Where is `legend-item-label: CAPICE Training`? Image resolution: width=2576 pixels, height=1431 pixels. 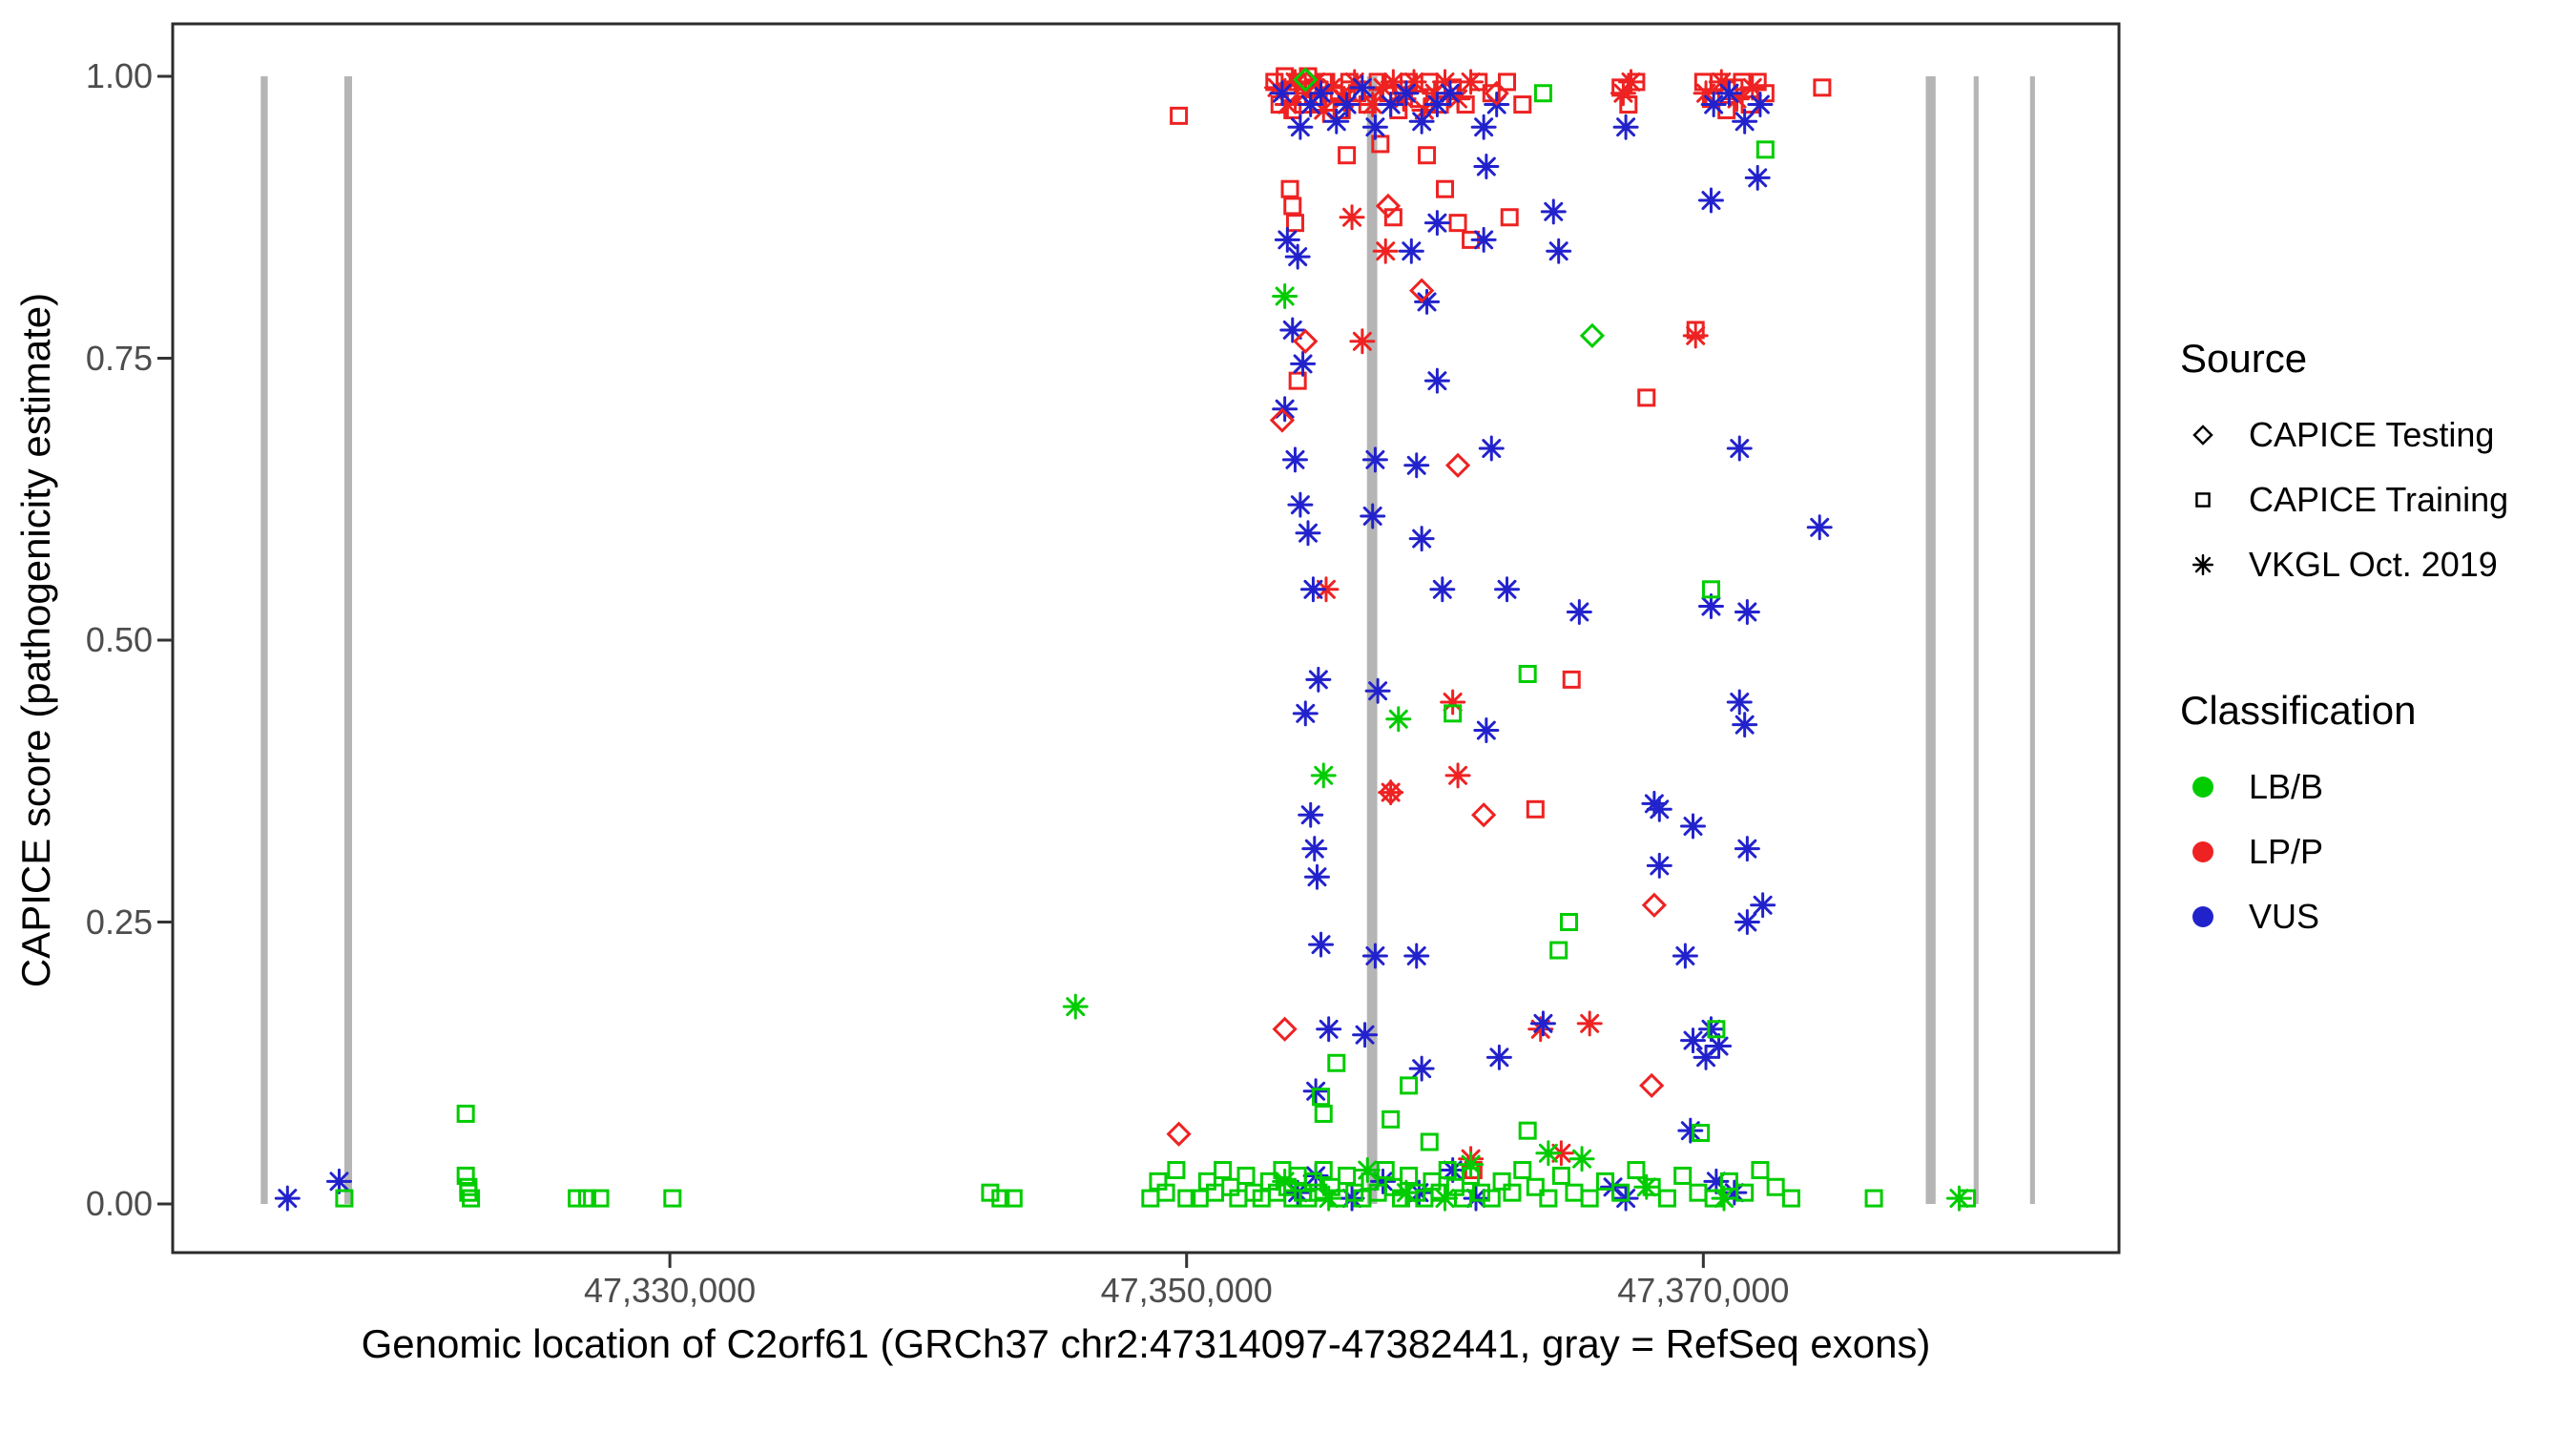
legend-item-label: CAPICE Training is located at coordinates (2379, 500).